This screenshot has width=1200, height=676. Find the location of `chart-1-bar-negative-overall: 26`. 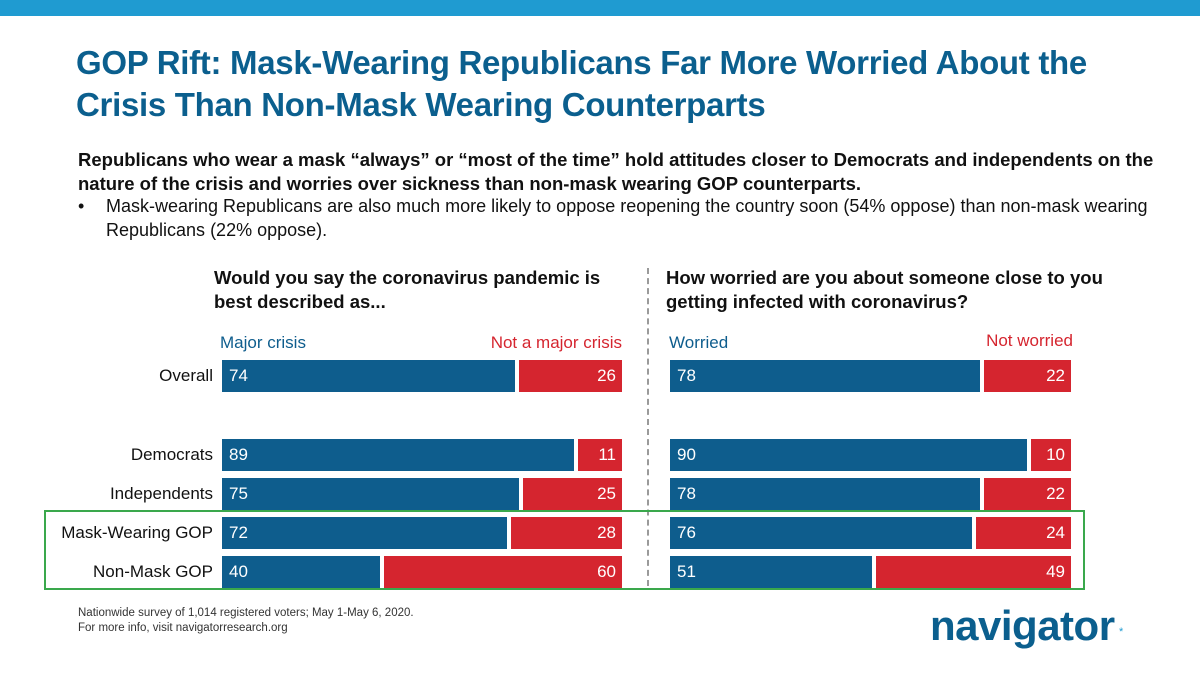

chart-1-bar-negative-overall: 26 is located at coordinates (570, 376).